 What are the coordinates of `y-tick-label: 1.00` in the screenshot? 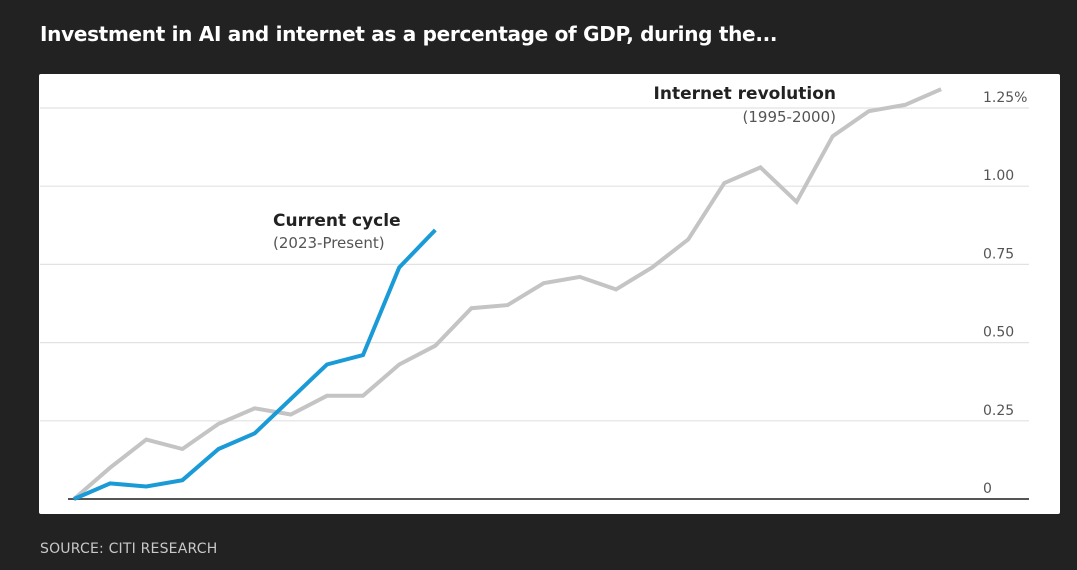 It's located at (998, 176).